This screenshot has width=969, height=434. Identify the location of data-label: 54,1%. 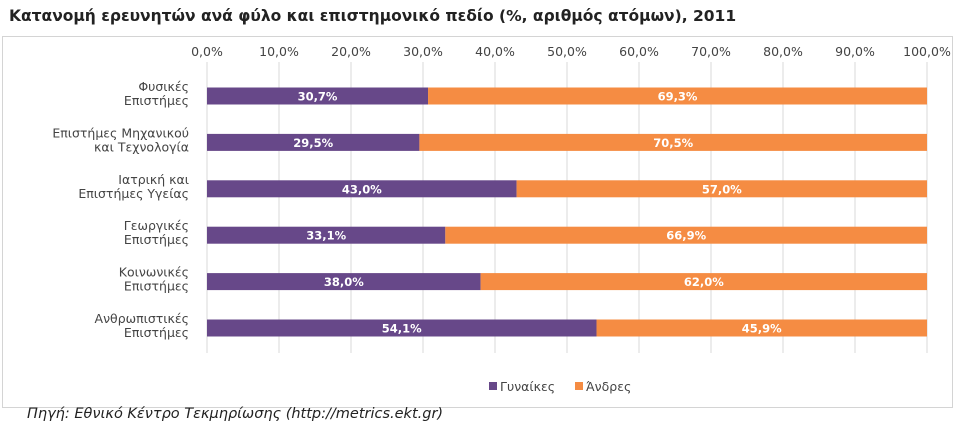
(402, 329).